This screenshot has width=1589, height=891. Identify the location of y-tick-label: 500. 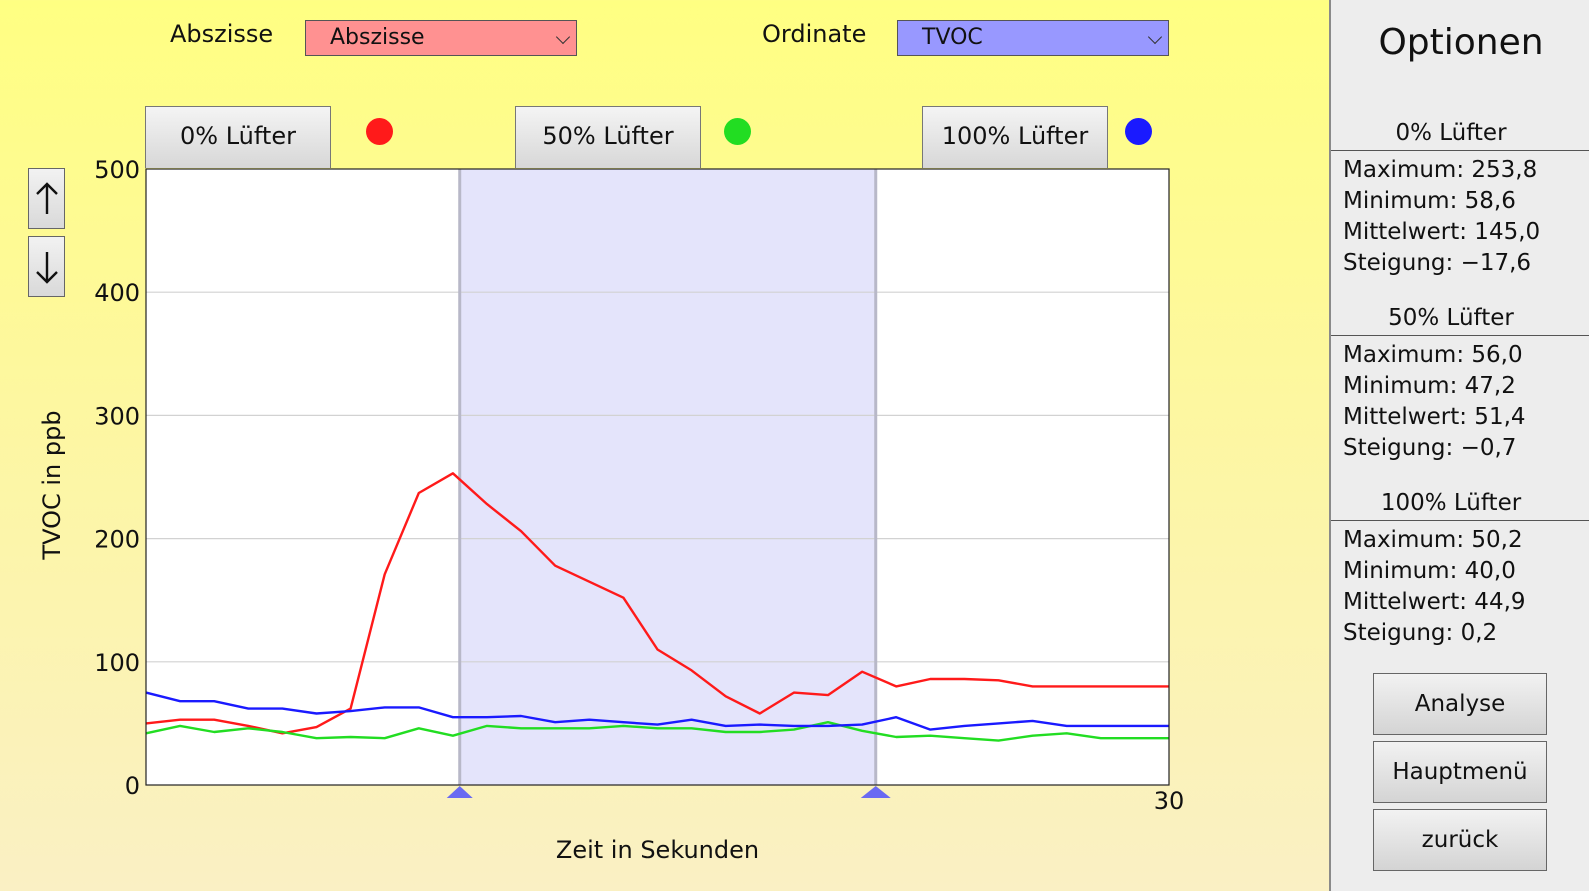
(117, 170).